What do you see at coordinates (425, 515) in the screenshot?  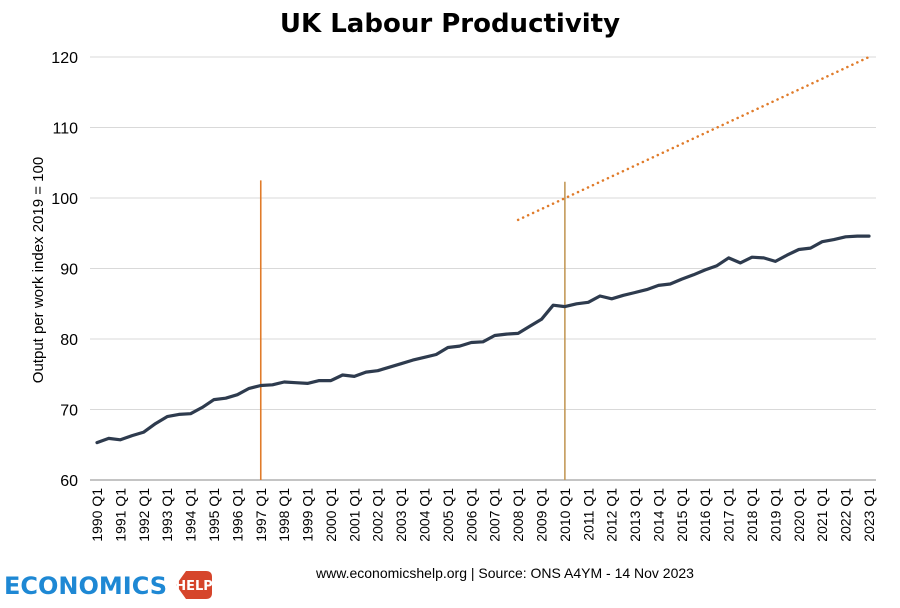 I see `x-tick-2004-Q1: 2004 Q1` at bounding box center [425, 515].